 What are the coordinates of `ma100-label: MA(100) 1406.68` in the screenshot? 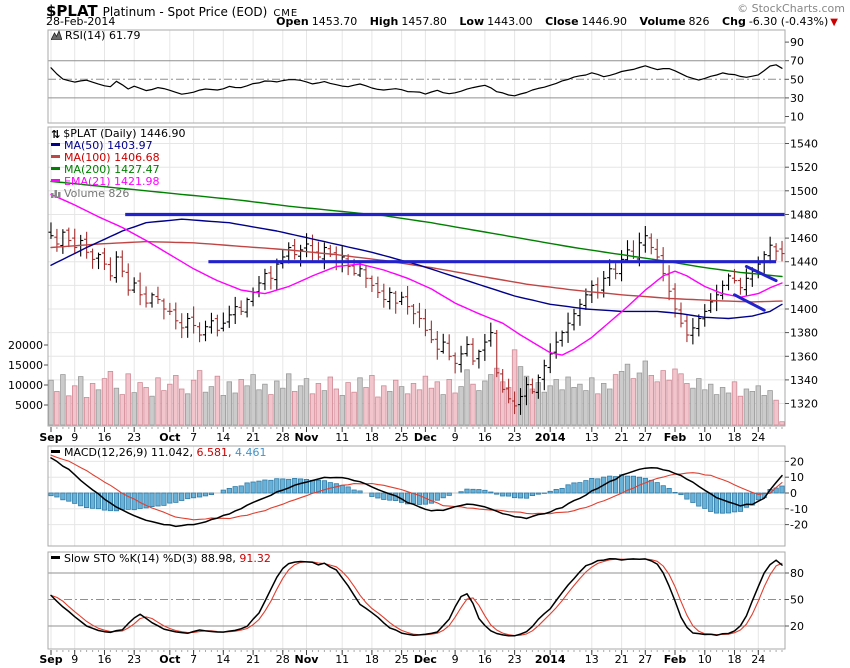 It's located at (112, 157).